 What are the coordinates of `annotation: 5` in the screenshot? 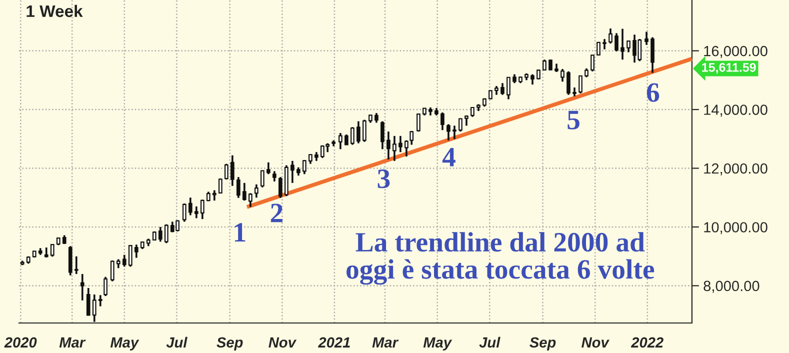 It's located at (574, 120).